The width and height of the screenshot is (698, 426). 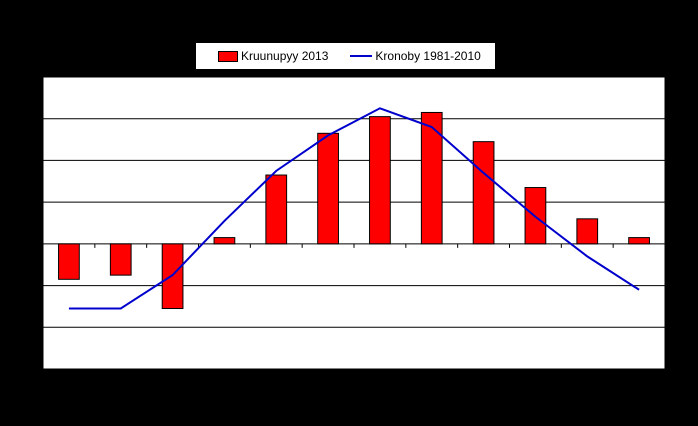 What do you see at coordinates (228, 56) in the screenshot?
I see `legend-bar-swatch` at bounding box center [228, 56].